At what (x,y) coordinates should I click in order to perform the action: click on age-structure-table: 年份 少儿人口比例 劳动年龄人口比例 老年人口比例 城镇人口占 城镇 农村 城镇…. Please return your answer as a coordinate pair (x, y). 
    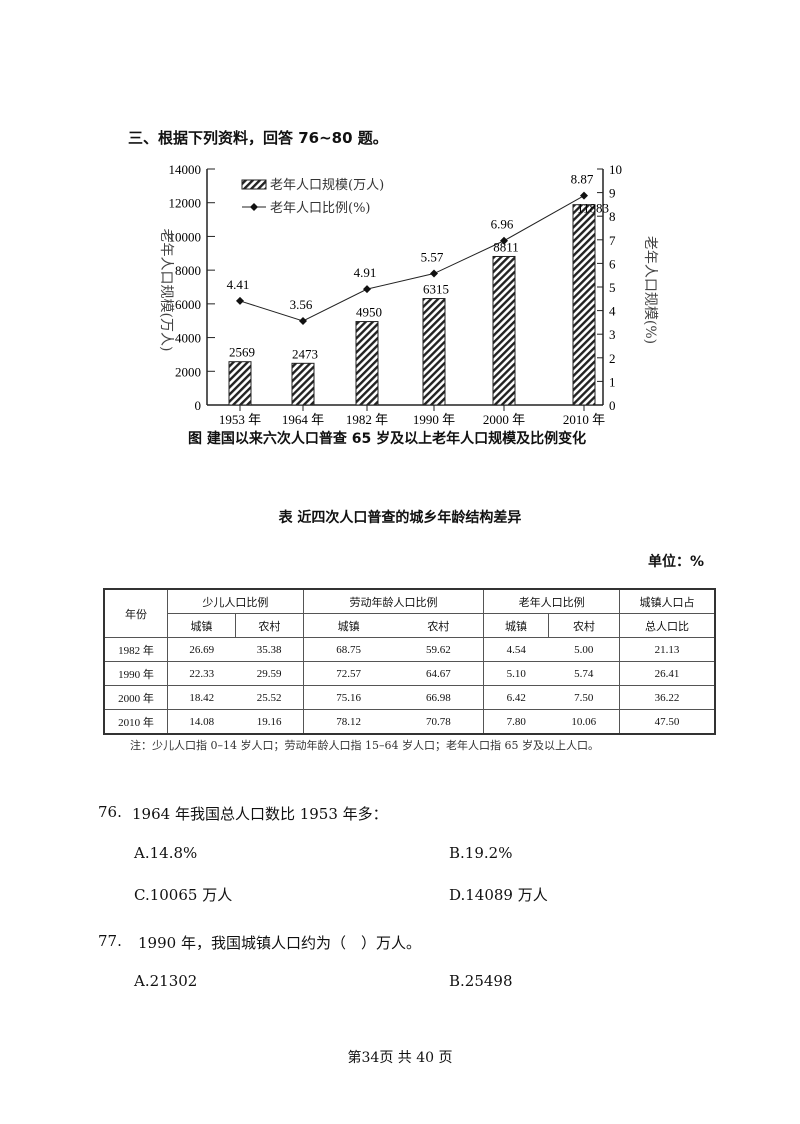
    Looking at the image, I should click on (409, 661).